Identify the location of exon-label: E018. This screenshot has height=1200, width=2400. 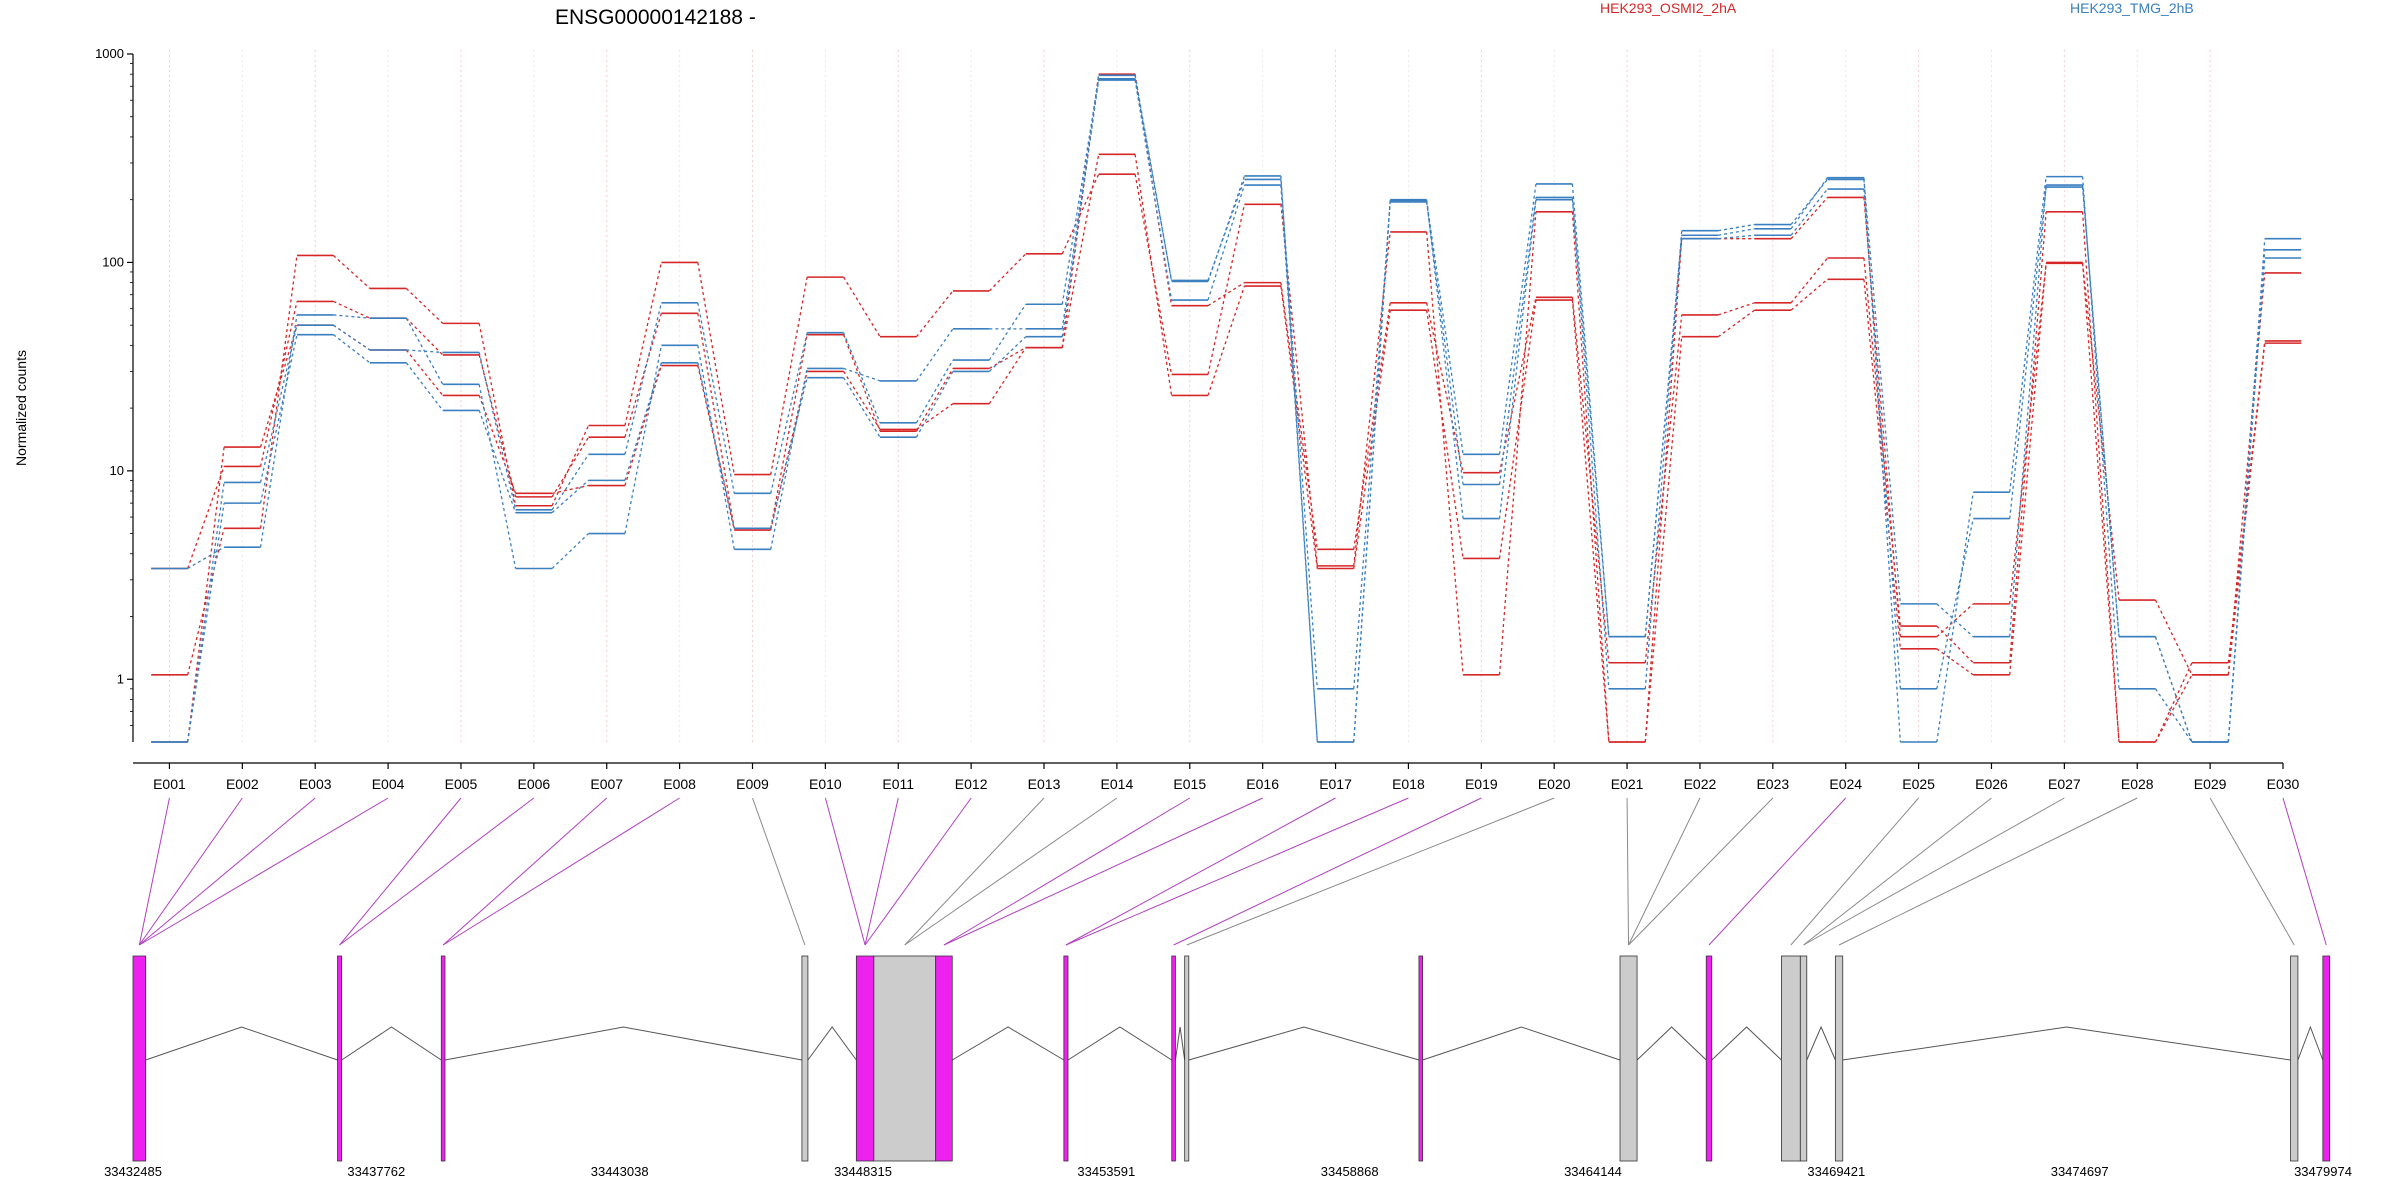
(1408, 784).